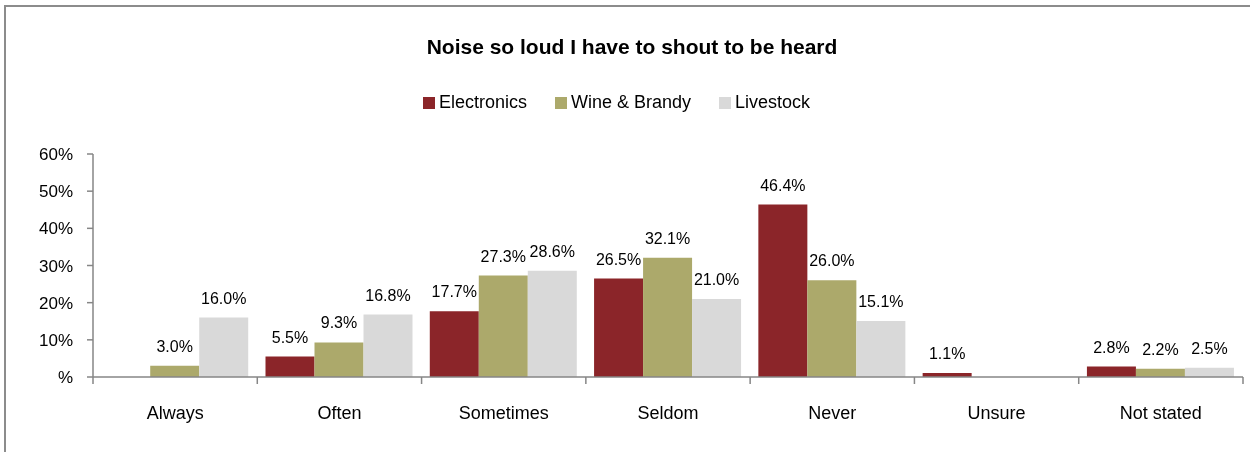 The height and width of the screenshot is (452, 1250). I want to click on data-label: 2.2%, so click(1160, 349).